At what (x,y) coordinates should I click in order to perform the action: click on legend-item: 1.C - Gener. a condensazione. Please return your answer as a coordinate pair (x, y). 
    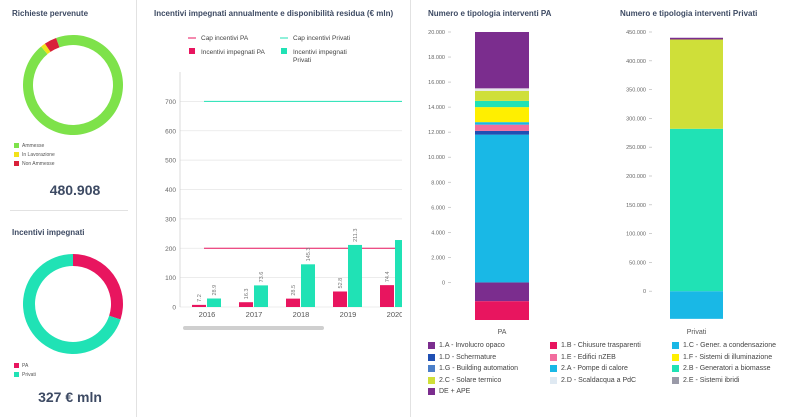
    Looking at the image, I should click on (724, 345).